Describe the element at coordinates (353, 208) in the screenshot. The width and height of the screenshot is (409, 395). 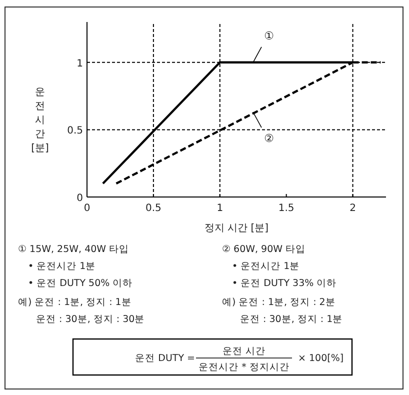
I see `x-tick-label: 2` at that location.